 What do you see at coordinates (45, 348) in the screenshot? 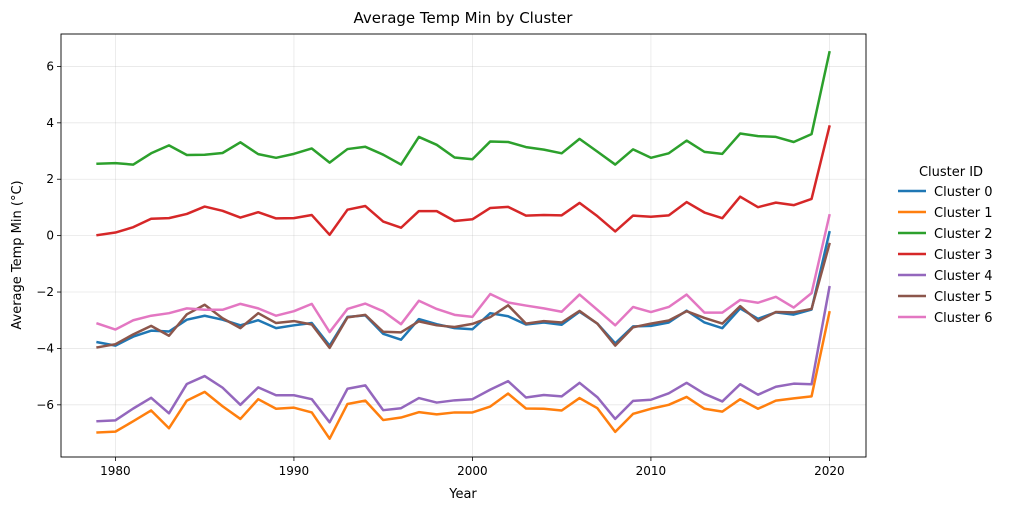
I see `y-tick-label: −4` at bounding box center [45, 348].